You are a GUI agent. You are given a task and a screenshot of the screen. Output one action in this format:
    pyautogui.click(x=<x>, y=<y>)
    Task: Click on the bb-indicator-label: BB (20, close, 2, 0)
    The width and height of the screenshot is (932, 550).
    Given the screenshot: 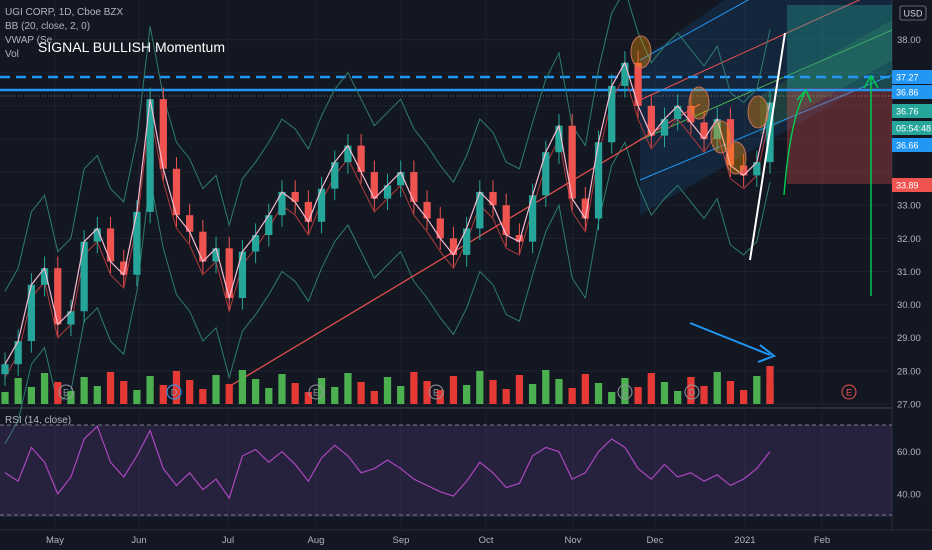 What is the action you would take?
    pyautogui.click(x=48, y=26)
    